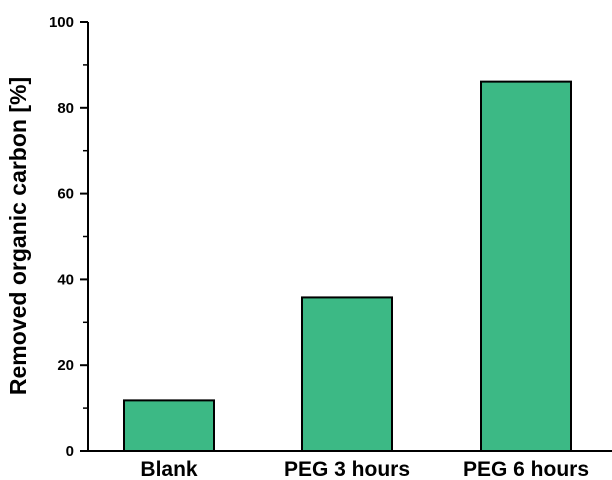  I want to click on y-tick-label: 40, so click(65, 279).